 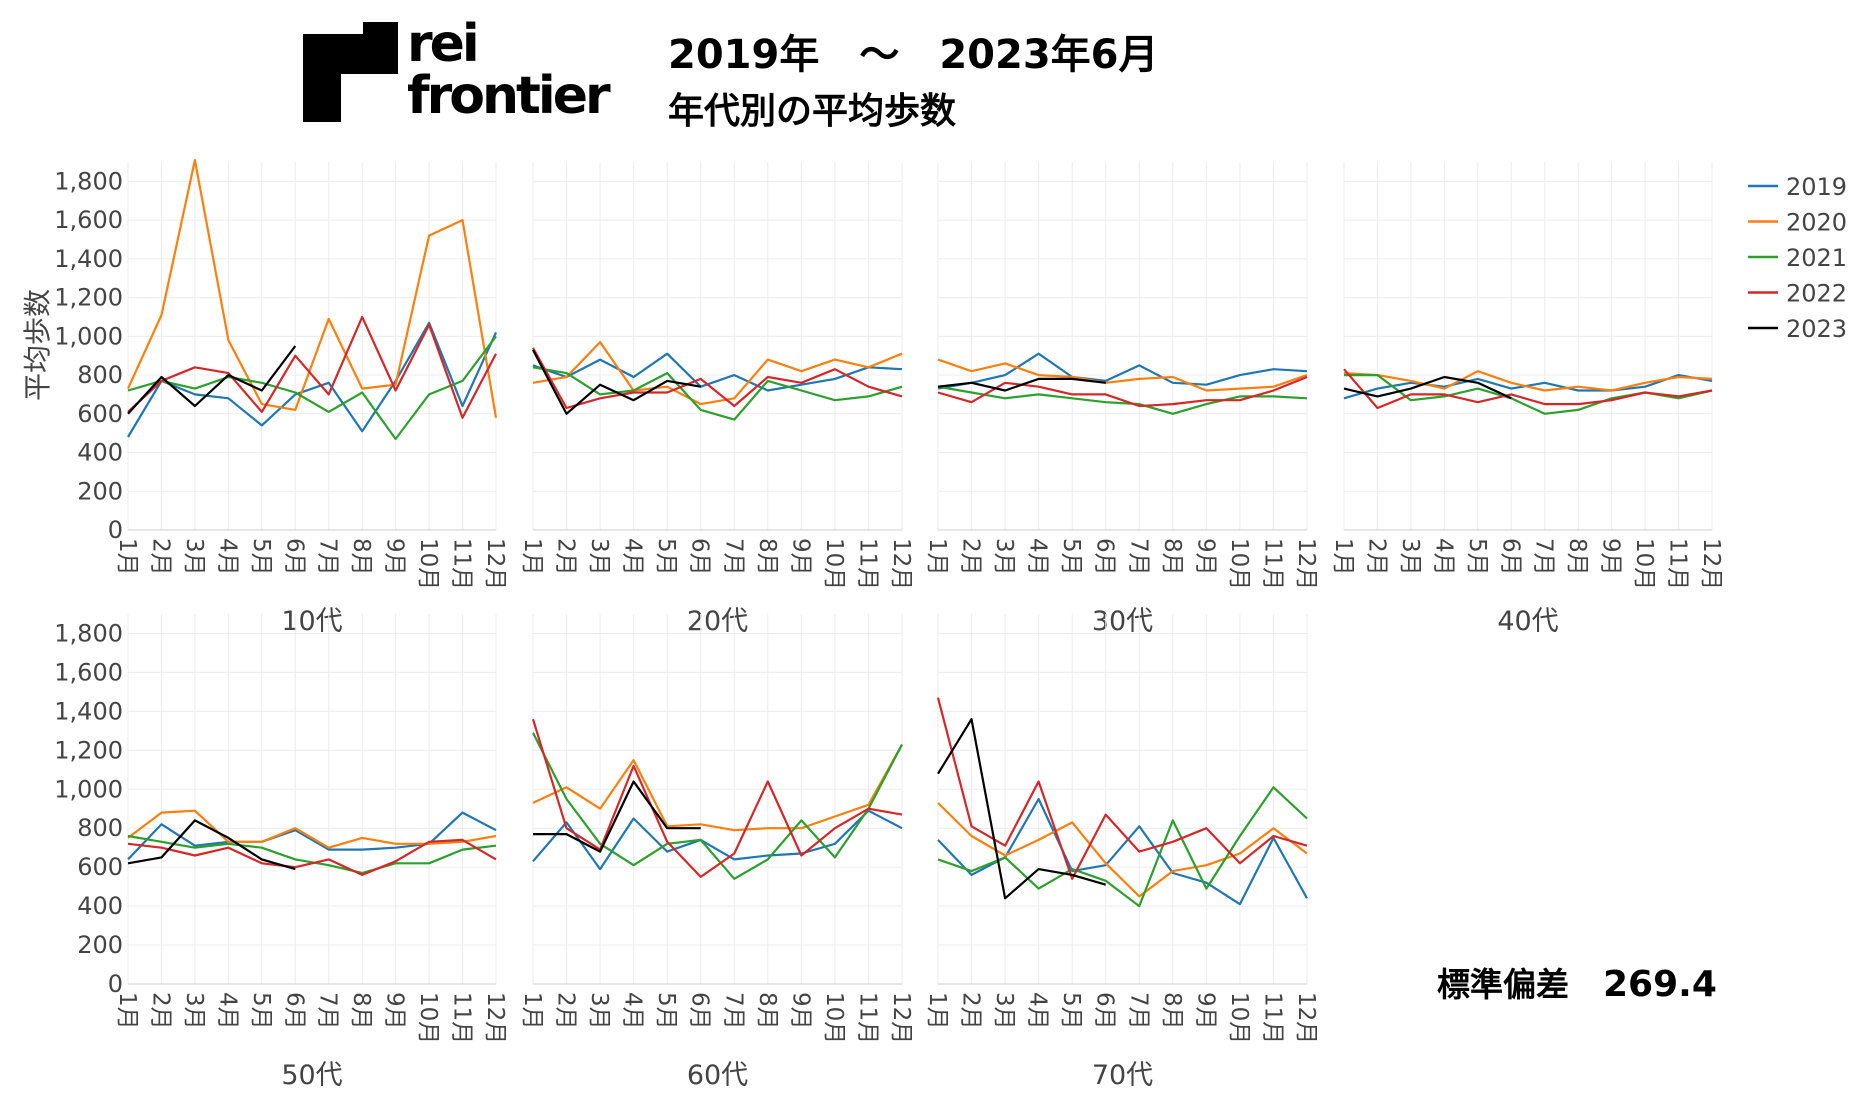 What do you see at coordinates (100, 906) in the screenshot?
I see `y-tick-label: 400` at bounding box center [100, 906].